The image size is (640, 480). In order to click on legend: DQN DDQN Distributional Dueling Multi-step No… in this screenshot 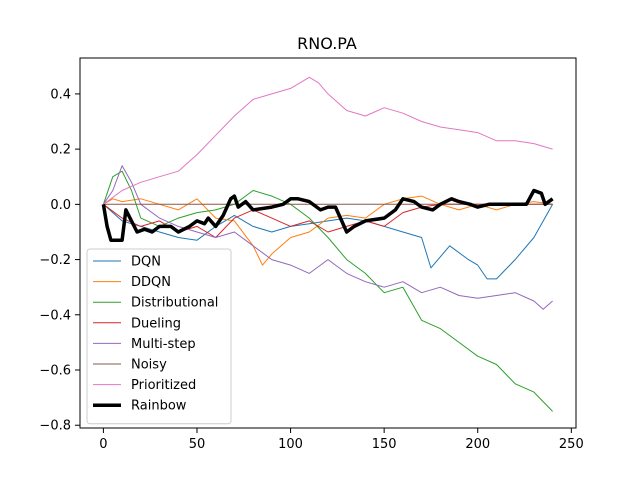, I will do `click(159, 336)`.